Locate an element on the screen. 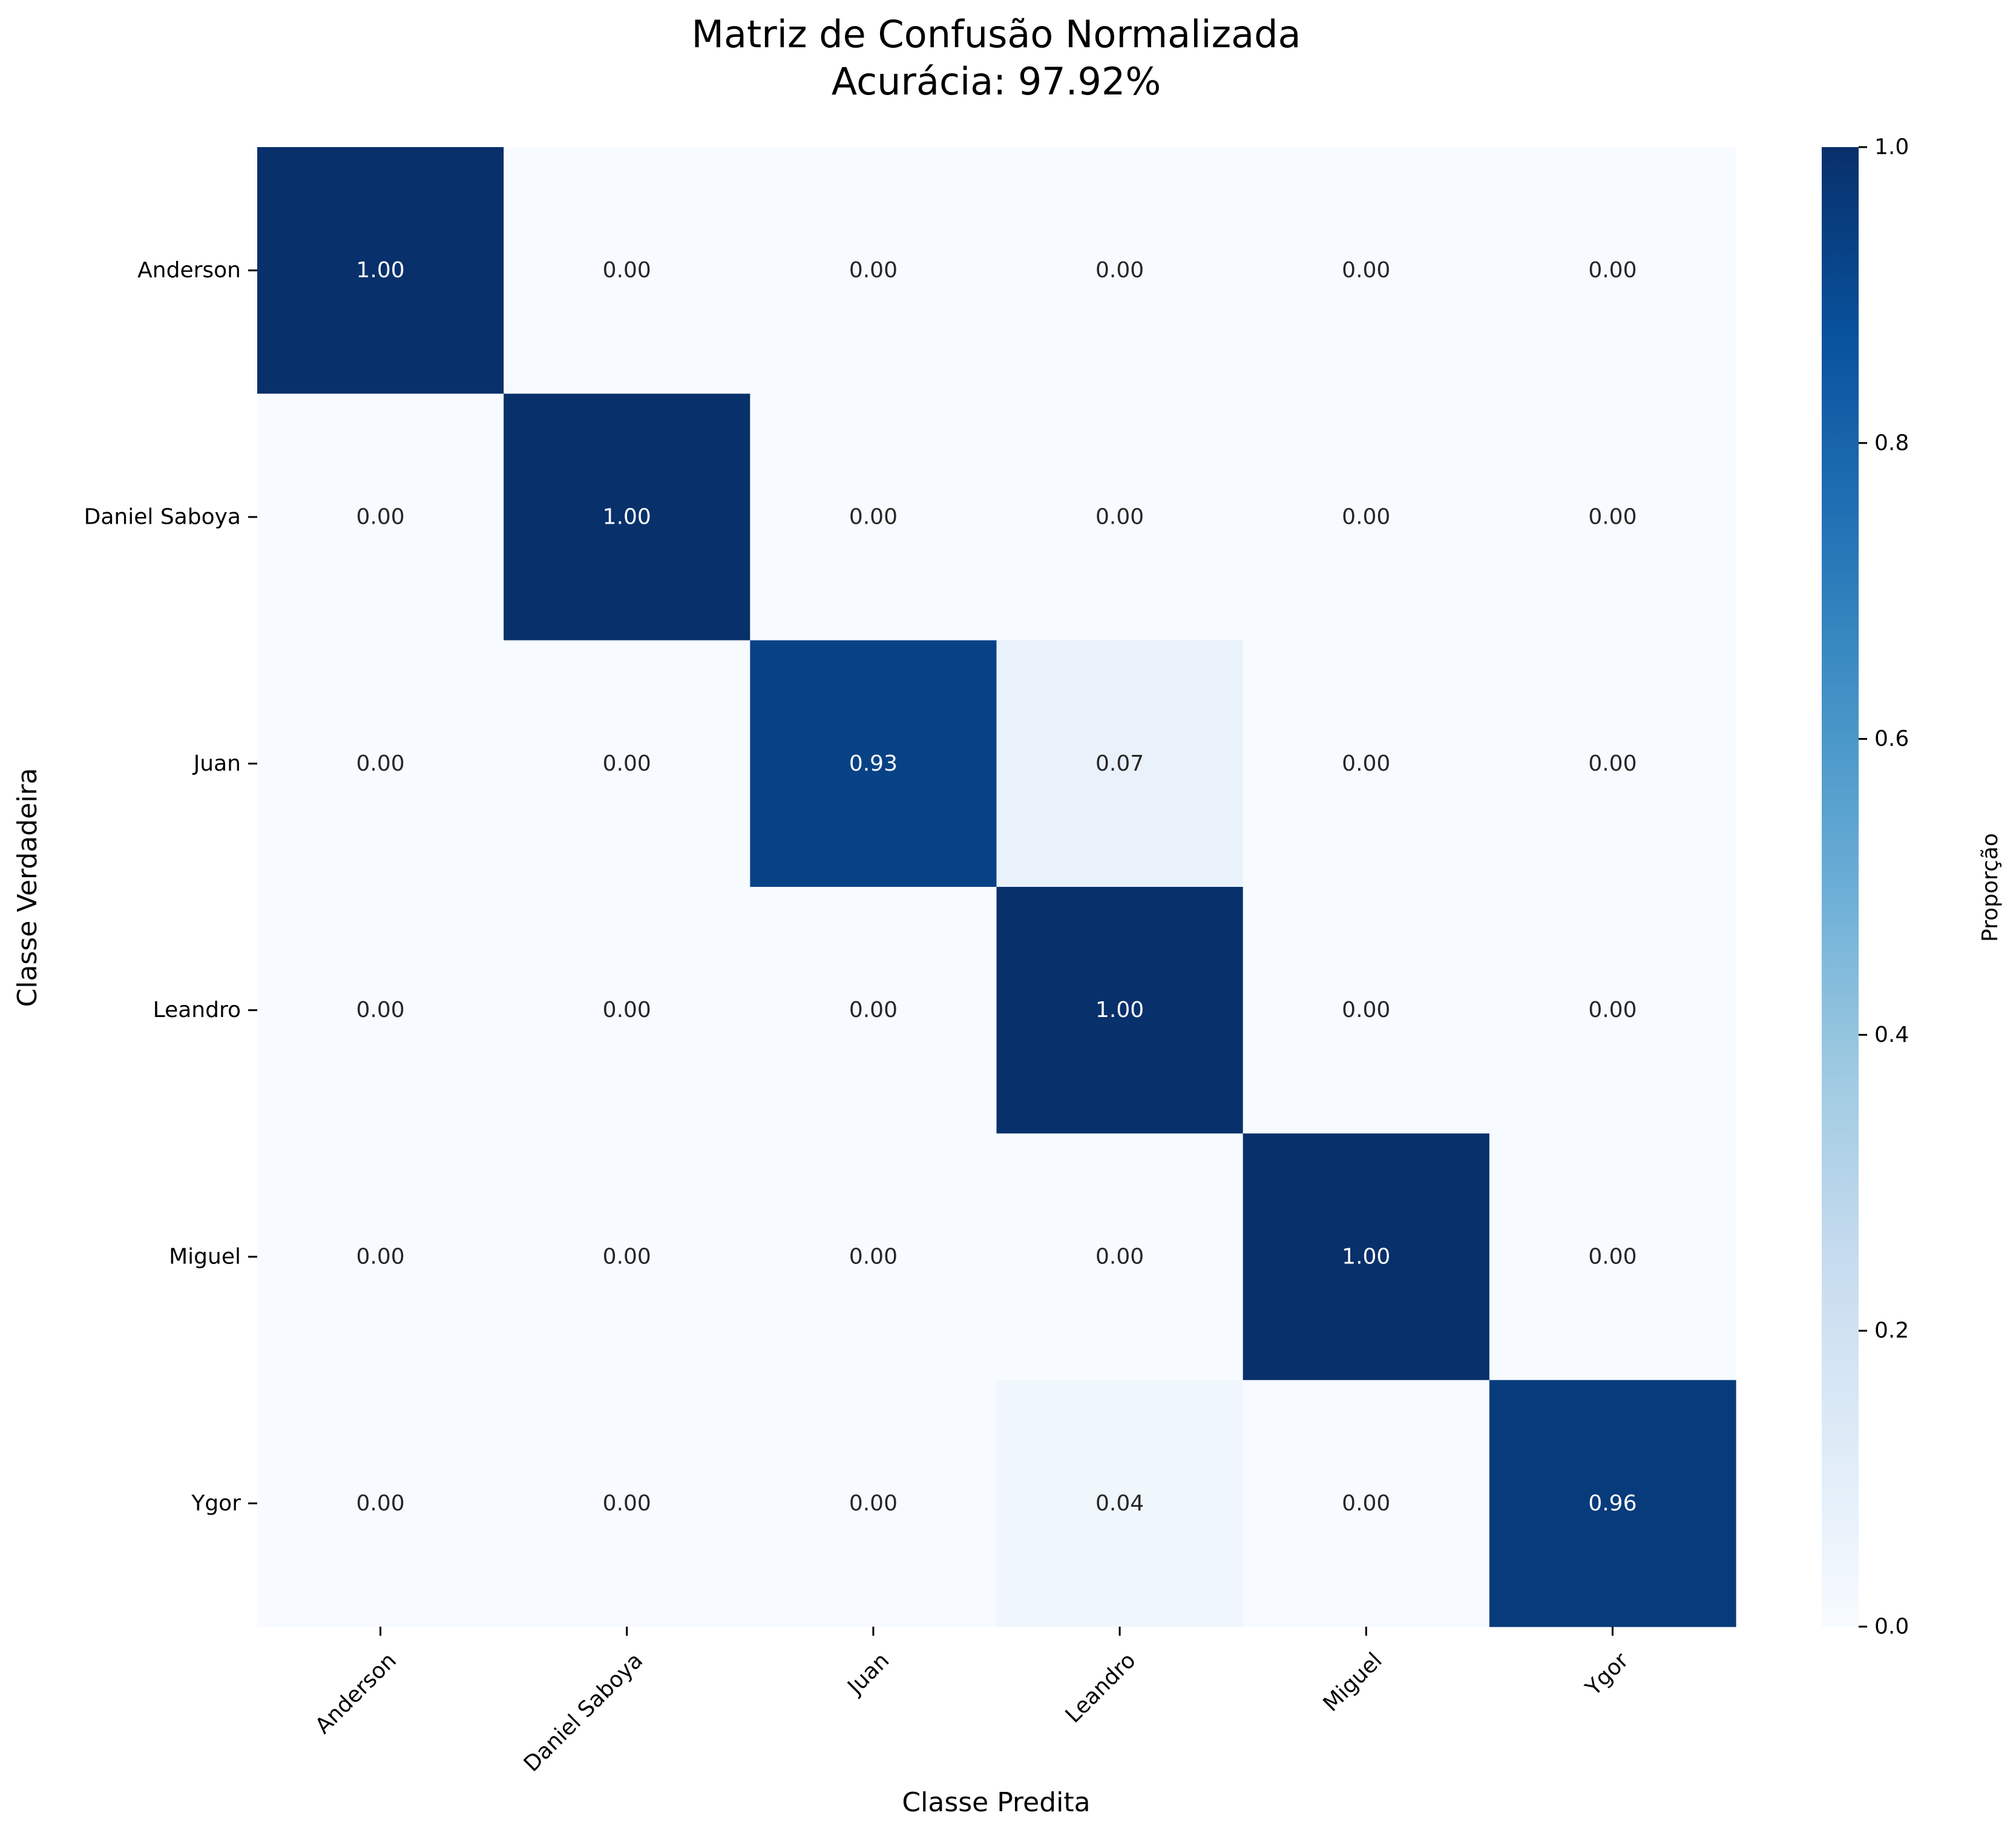 This screenshot has width=2016, height=1847. y-tick-label: Daniel Saboya is located at coordinates (163, 517).